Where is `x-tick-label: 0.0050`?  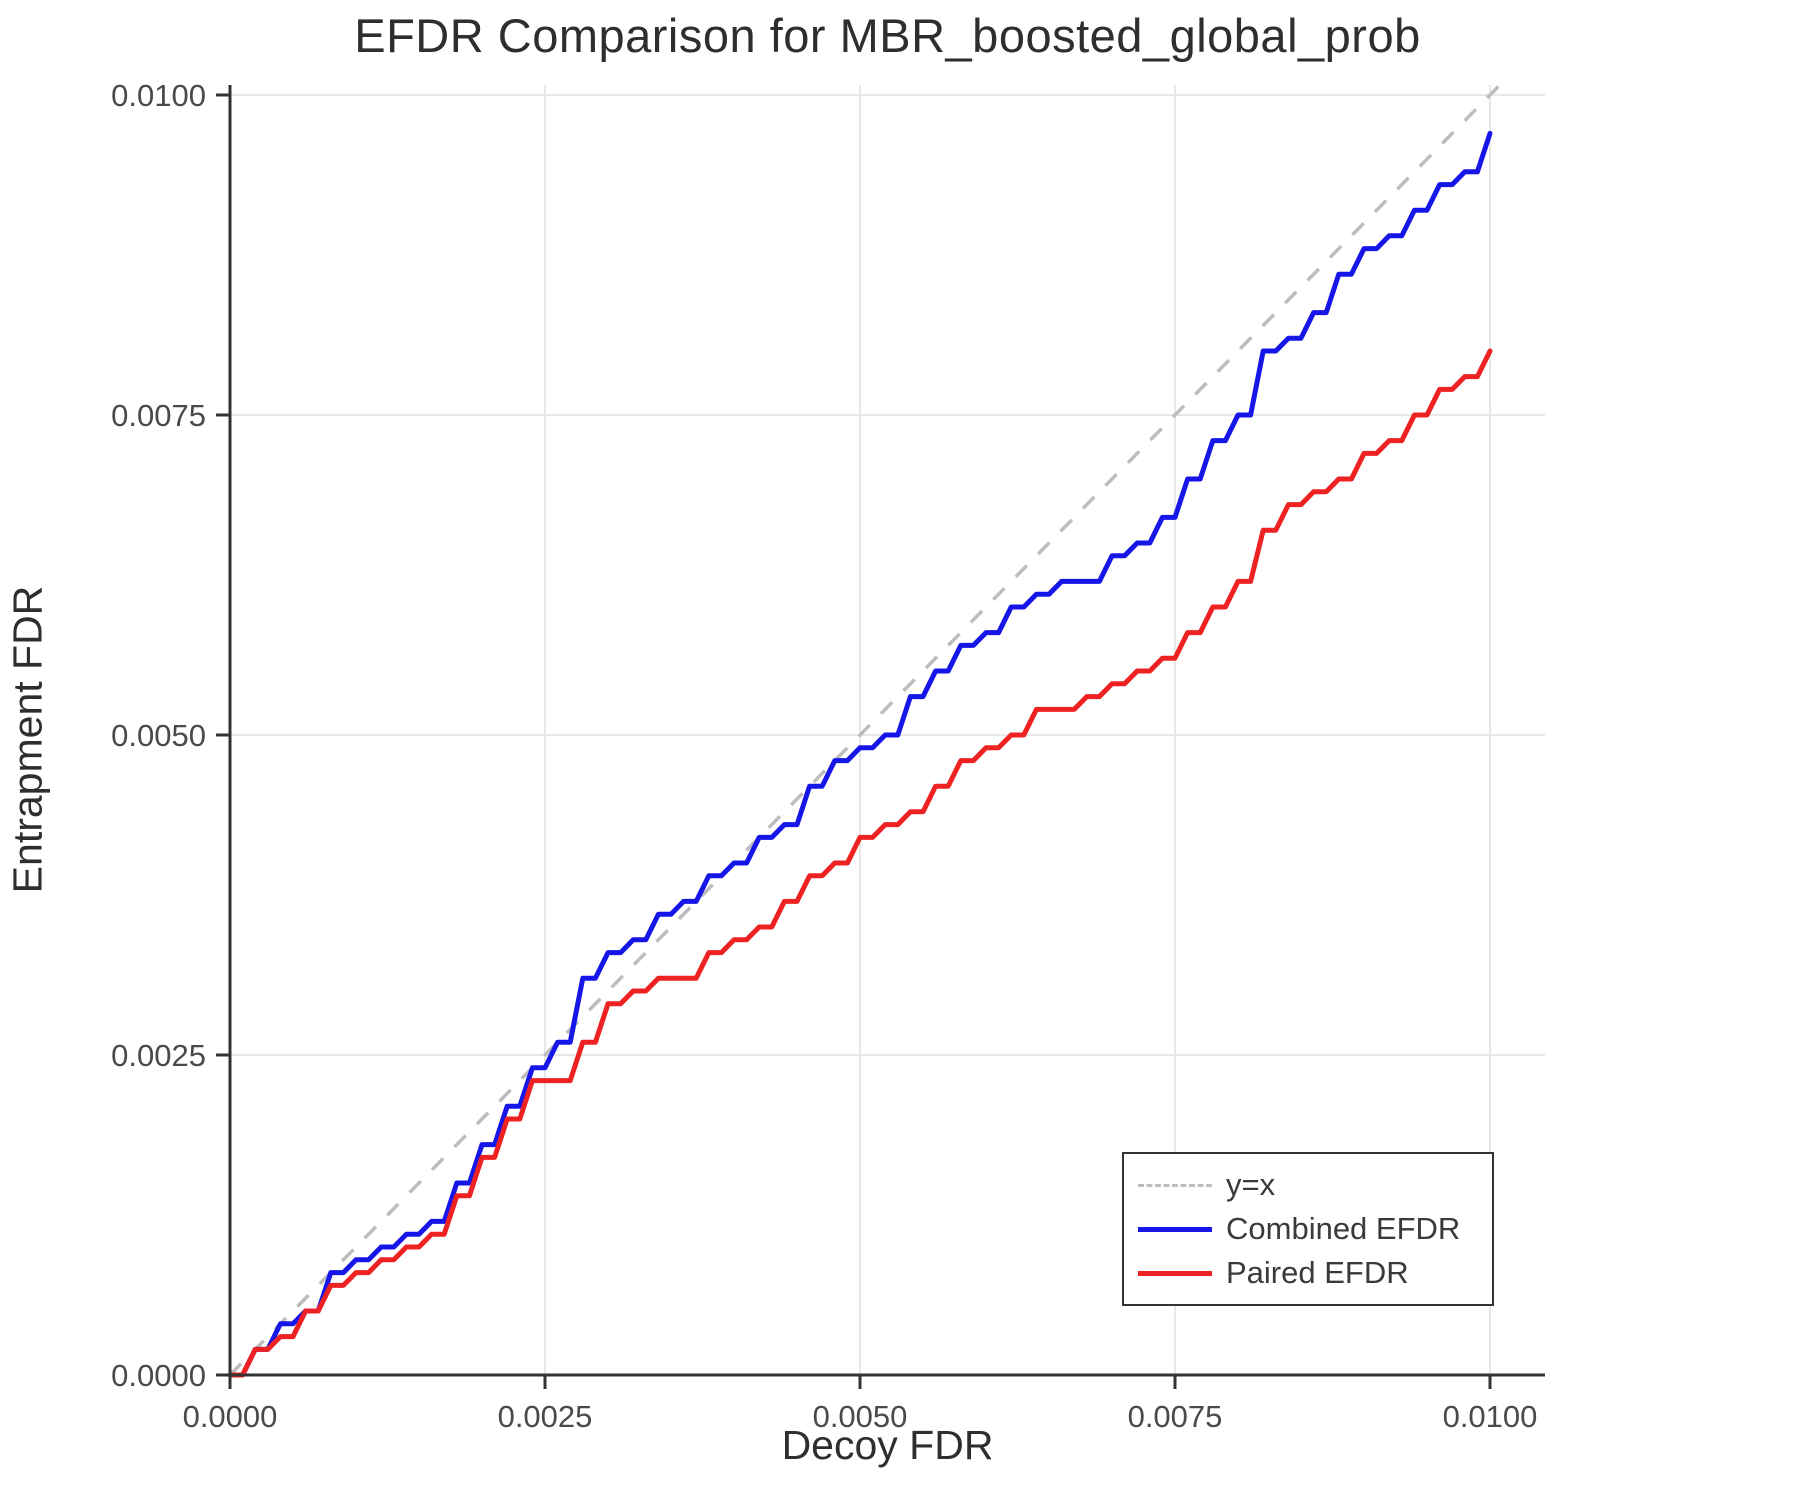 x-tick-label: 0.0050 is located at coordinates (860, 1416).